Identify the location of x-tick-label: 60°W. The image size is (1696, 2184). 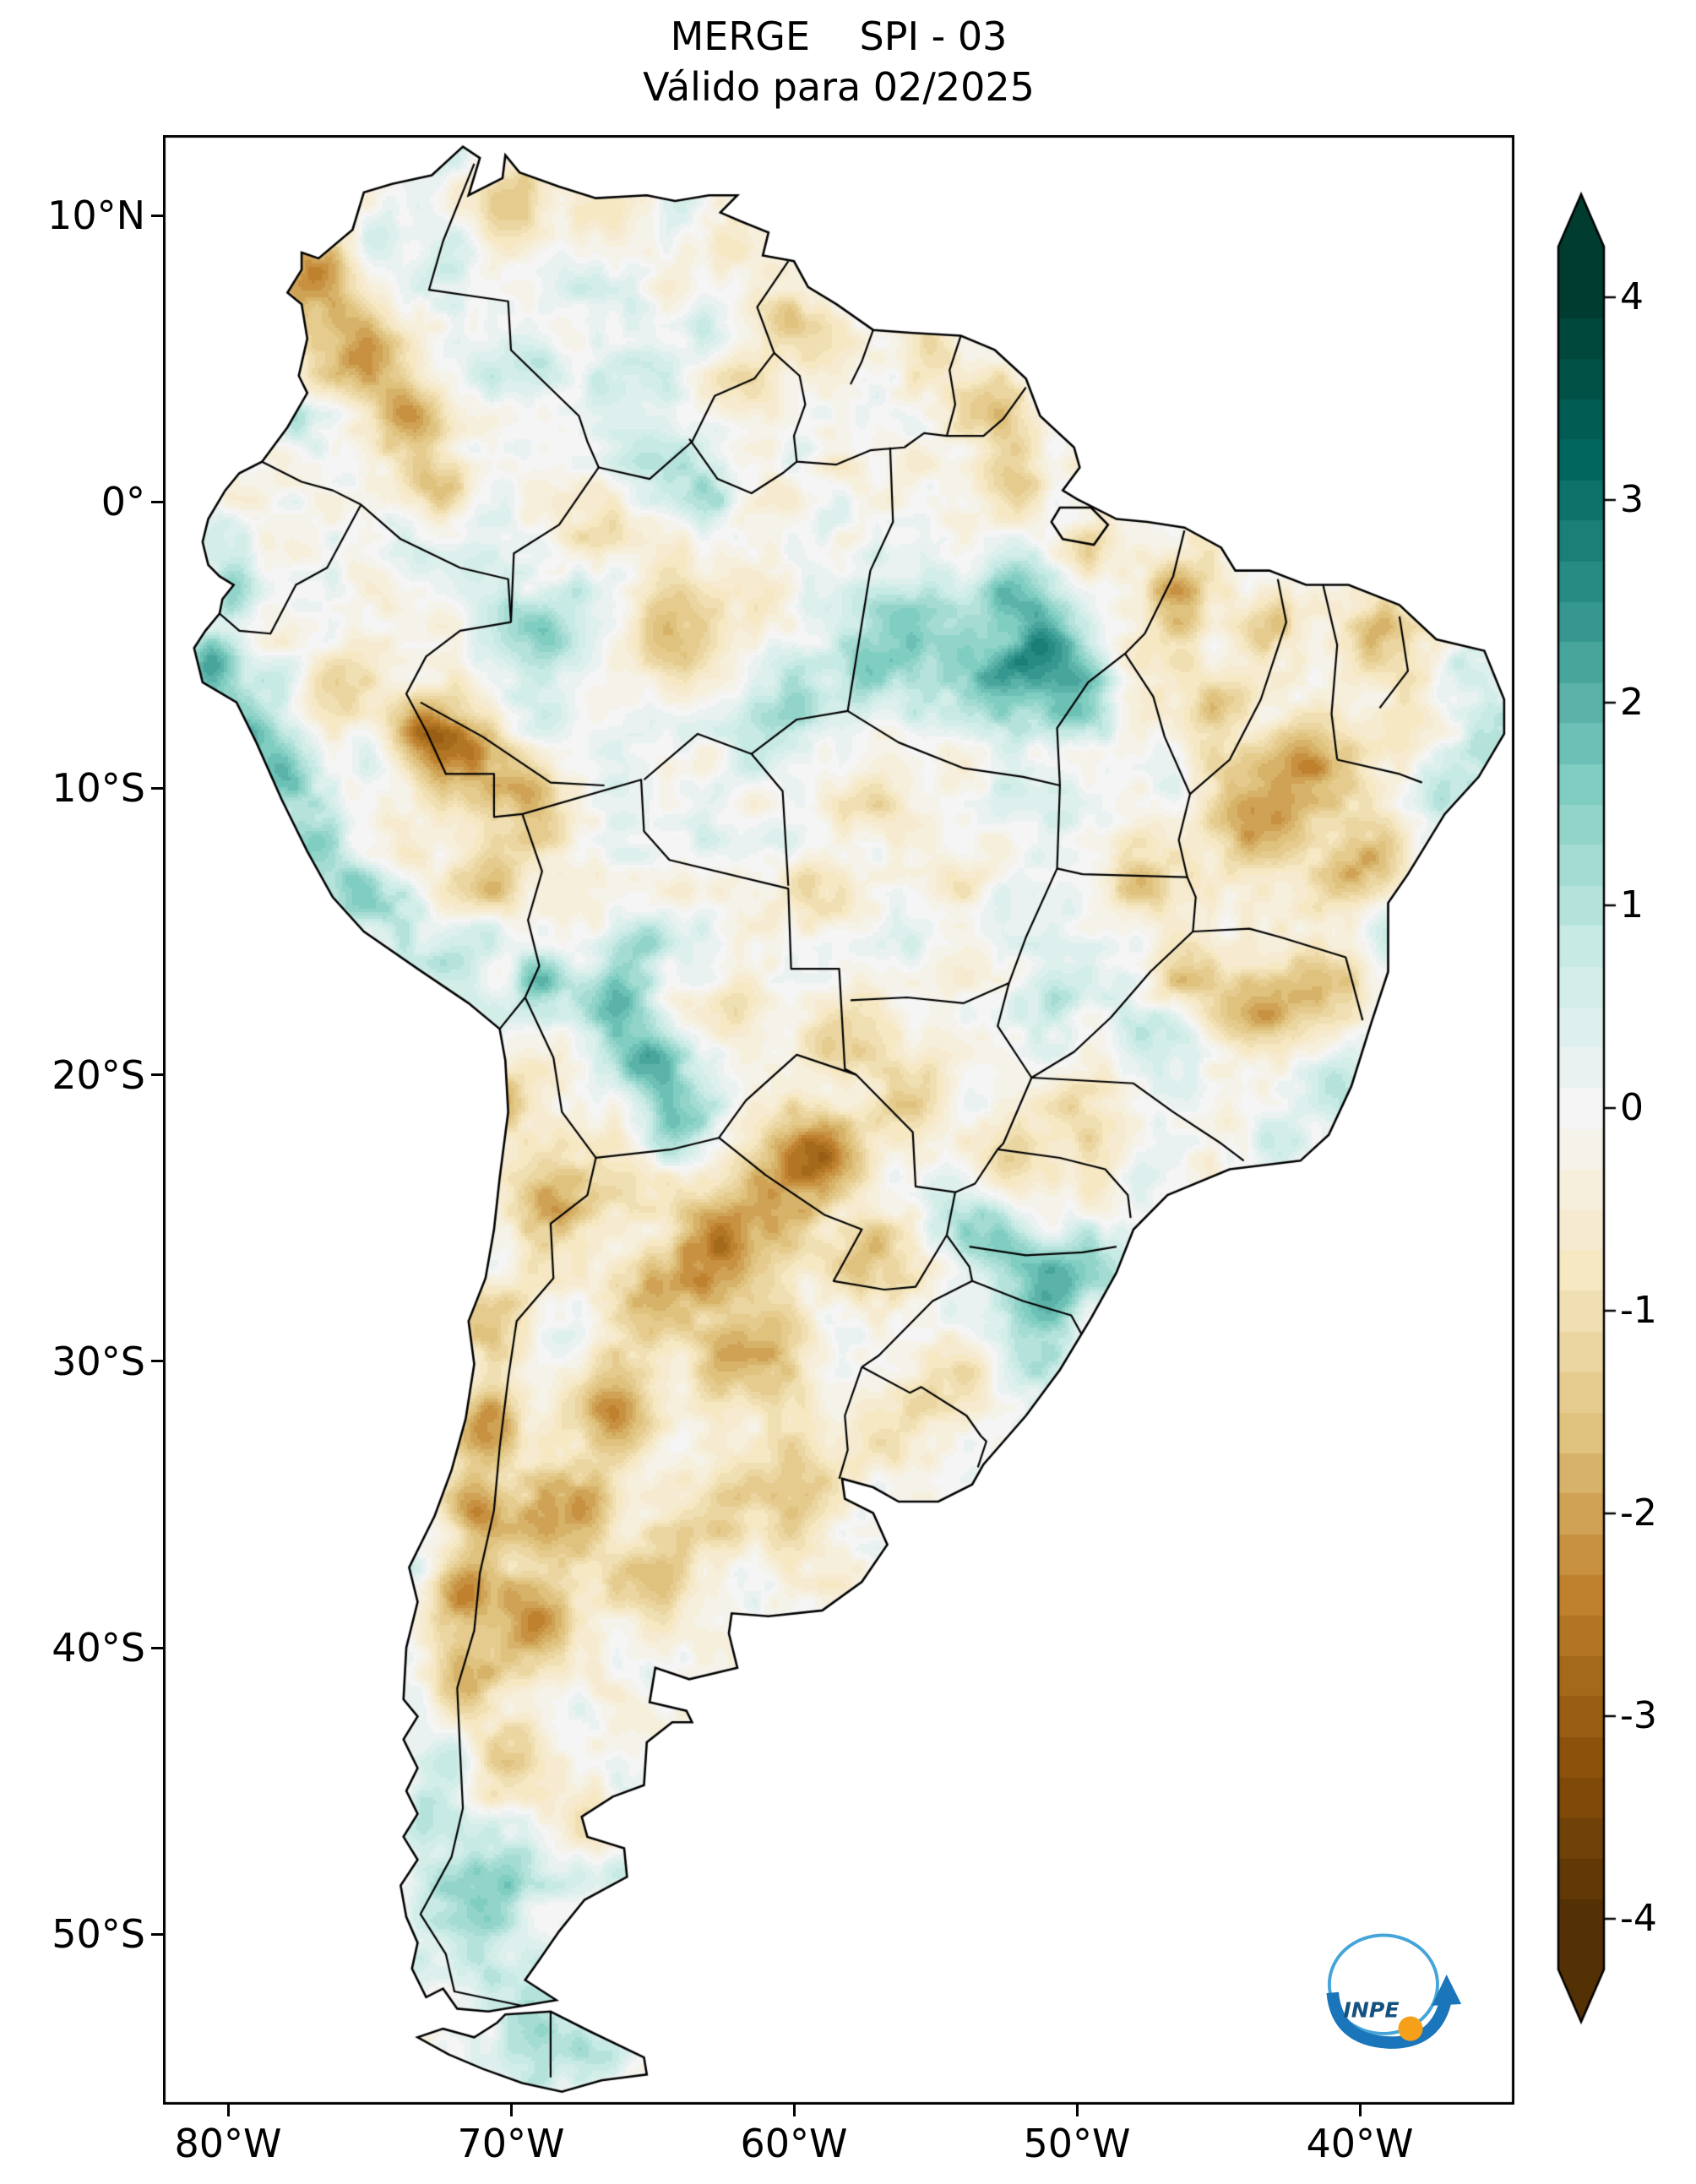
(794, 2144).